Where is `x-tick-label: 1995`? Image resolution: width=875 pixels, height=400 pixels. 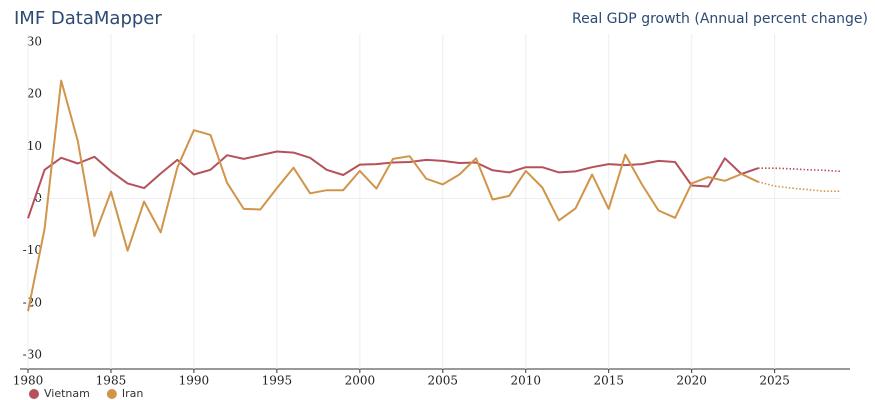
x-tick-label: 1995 is located at coordinates (277, 381).